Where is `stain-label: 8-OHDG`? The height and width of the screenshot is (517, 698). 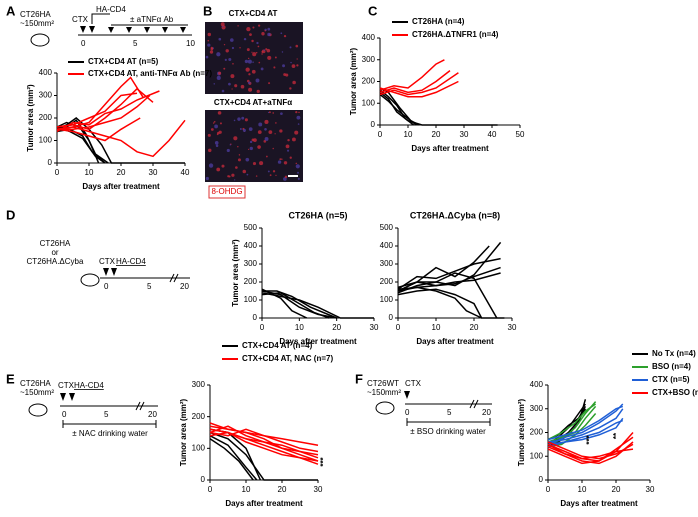 stain-label: 8-OHDG is located at coordinates (226, 191).